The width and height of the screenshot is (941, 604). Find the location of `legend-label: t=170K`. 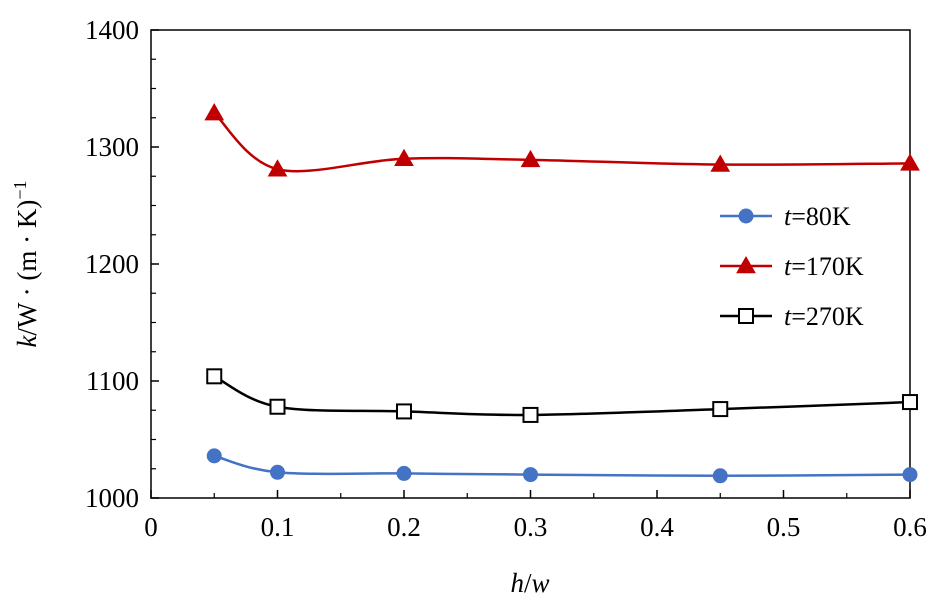

legend-label: t=170K is located at coordinates (824, 266).